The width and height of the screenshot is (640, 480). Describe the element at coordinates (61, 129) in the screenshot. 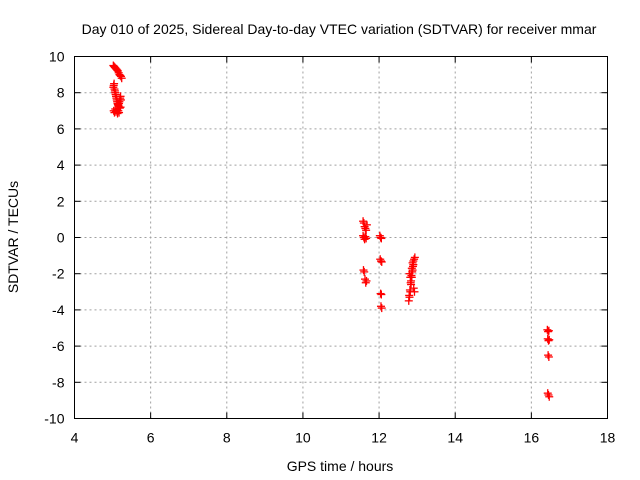

I see `y-tick-label: 6` at that location.